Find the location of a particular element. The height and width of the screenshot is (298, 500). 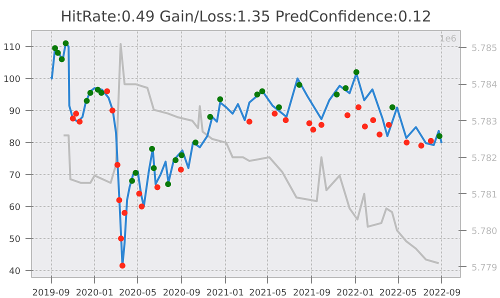

y2-tick-label: 5.785 is located at coordinates (485, 49).